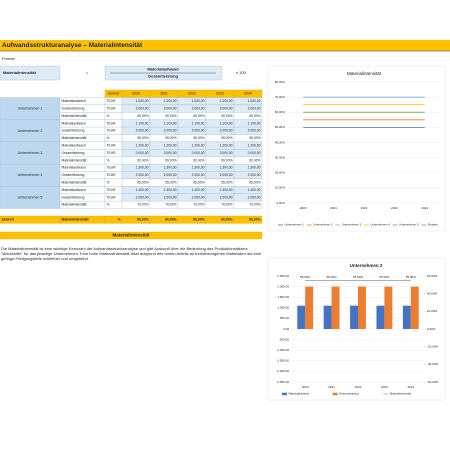  I want to click on y2-tick-label: -40,00%, so click(433, 364).